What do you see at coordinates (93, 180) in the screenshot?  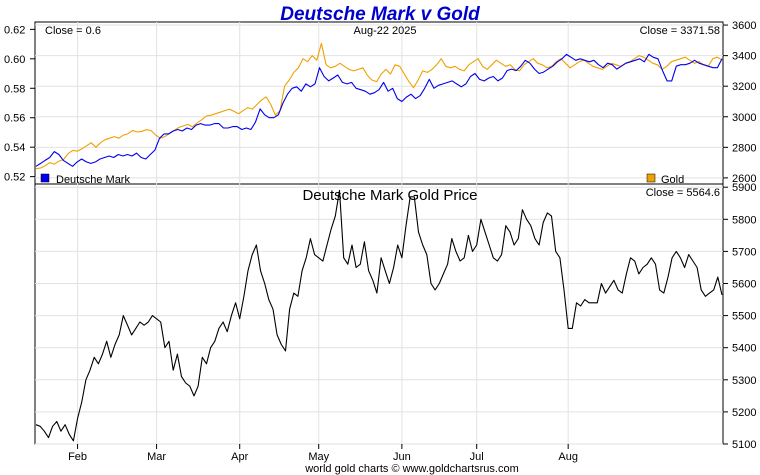 I see `legend-dm-label: Deutsche Mark` at bounding box center [93, 180].